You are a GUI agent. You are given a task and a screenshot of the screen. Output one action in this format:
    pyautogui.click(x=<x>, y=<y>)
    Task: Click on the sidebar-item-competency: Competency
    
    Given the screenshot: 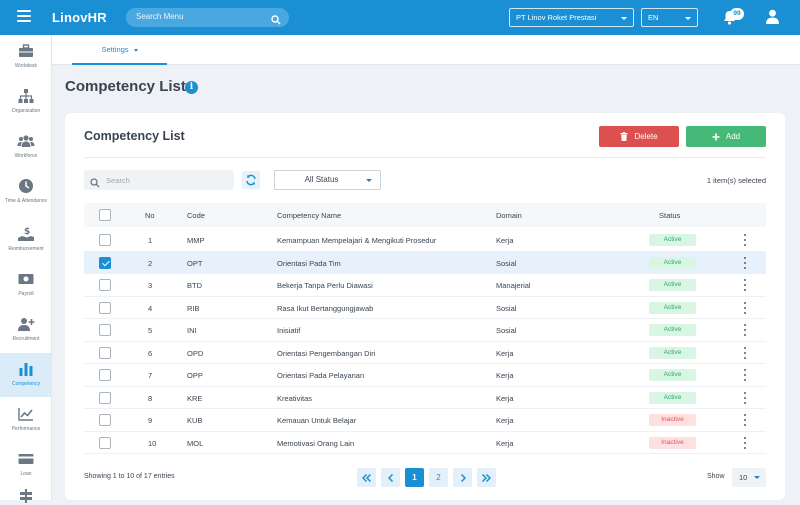 What is the action you would take?
    pyautogui.click(x=26, y=375)
    